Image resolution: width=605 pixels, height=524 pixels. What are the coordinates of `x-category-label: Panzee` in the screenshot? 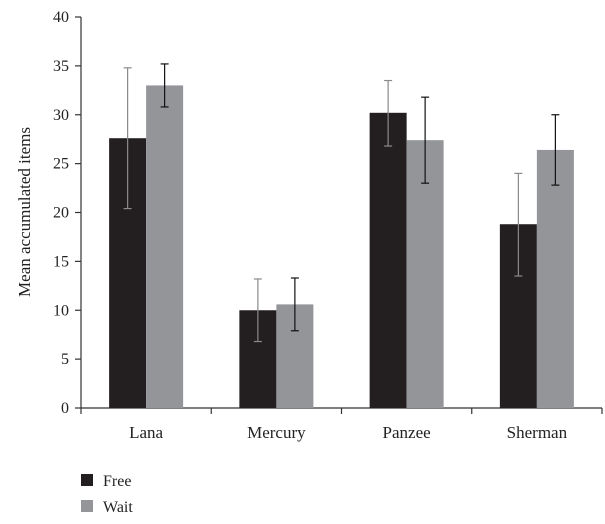 It's located at (407, 432).